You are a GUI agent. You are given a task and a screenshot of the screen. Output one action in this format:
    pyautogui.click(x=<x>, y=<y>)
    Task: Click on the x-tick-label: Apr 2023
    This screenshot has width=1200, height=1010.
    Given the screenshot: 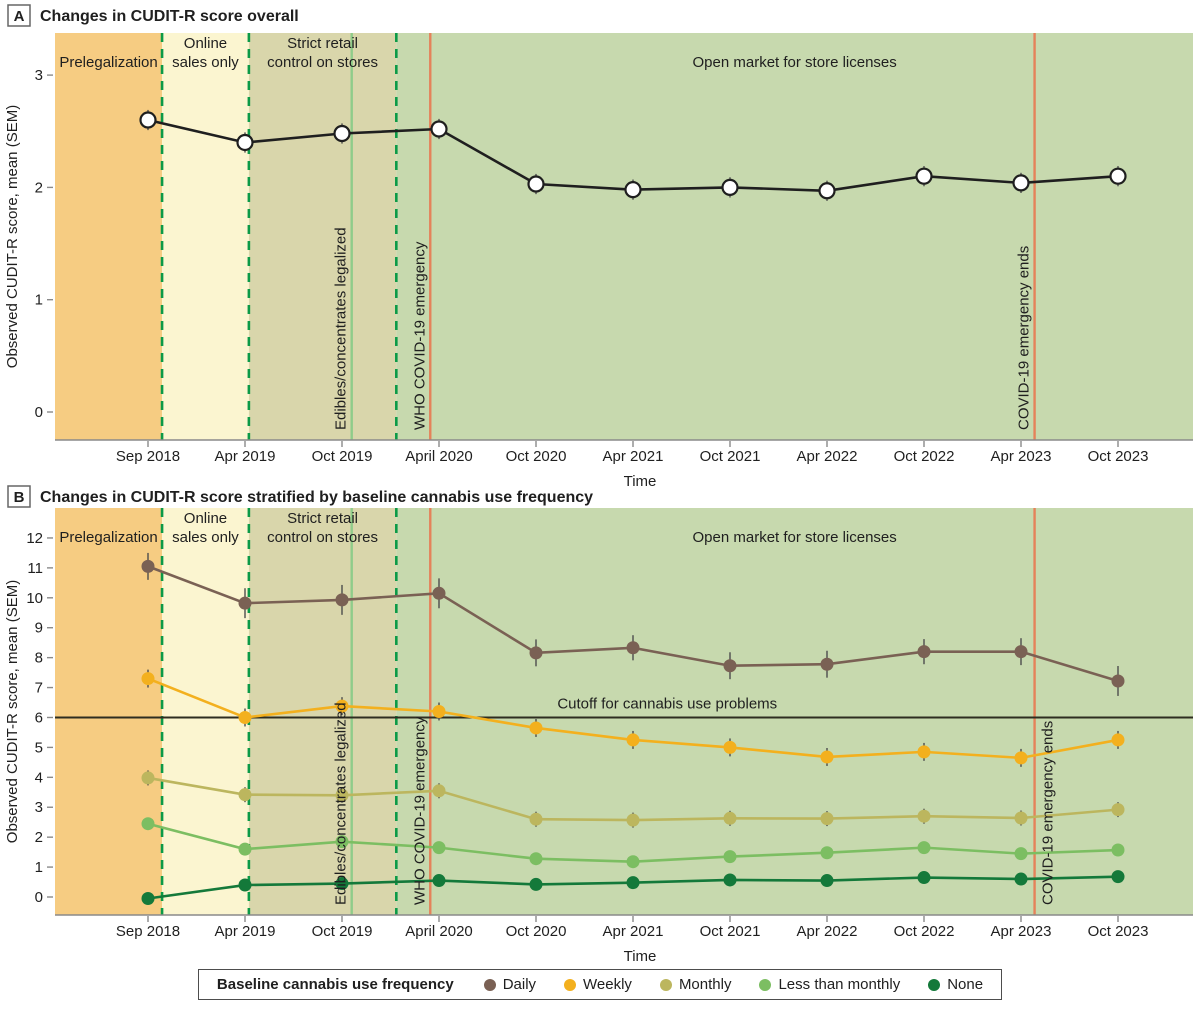 What is the action you would take?
    pyautogui.click(x=1021, y=931)
    